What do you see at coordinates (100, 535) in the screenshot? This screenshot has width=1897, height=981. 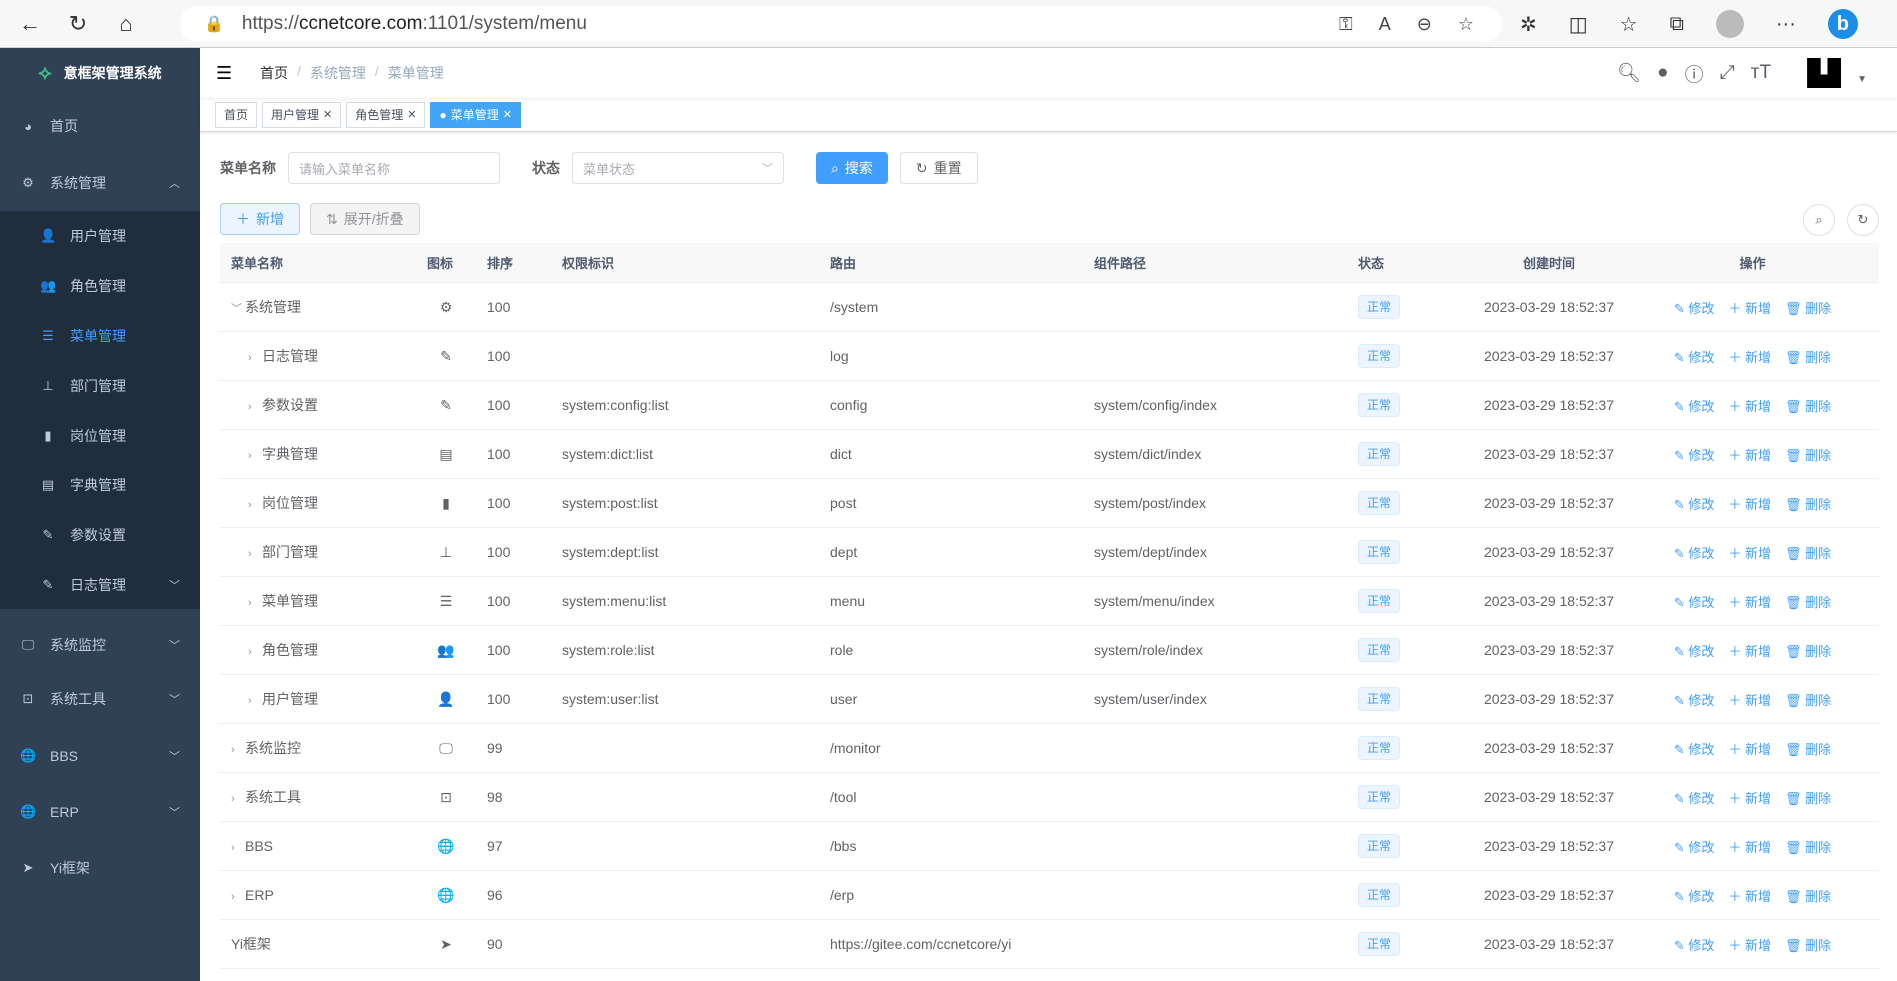 I see `sidebar-item-config: ✎ 参数设置` at bounding box center [100, 535].